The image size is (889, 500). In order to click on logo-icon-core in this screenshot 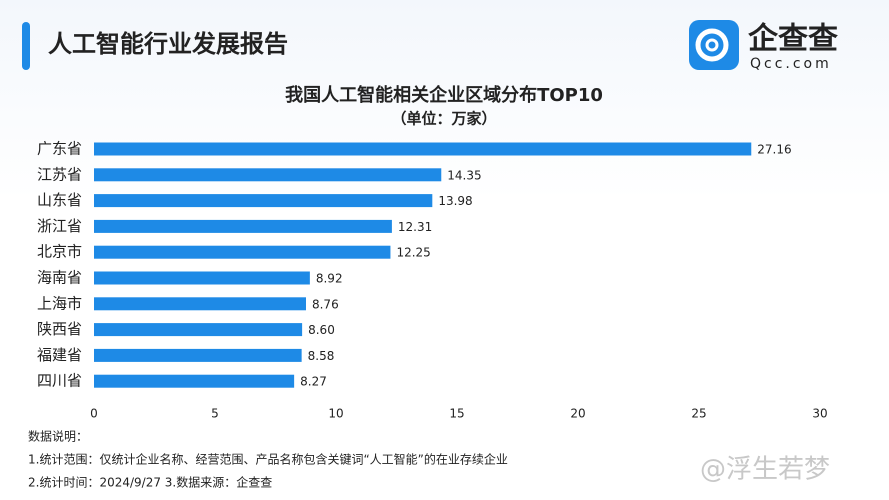, I will do `click(712, 45)`.